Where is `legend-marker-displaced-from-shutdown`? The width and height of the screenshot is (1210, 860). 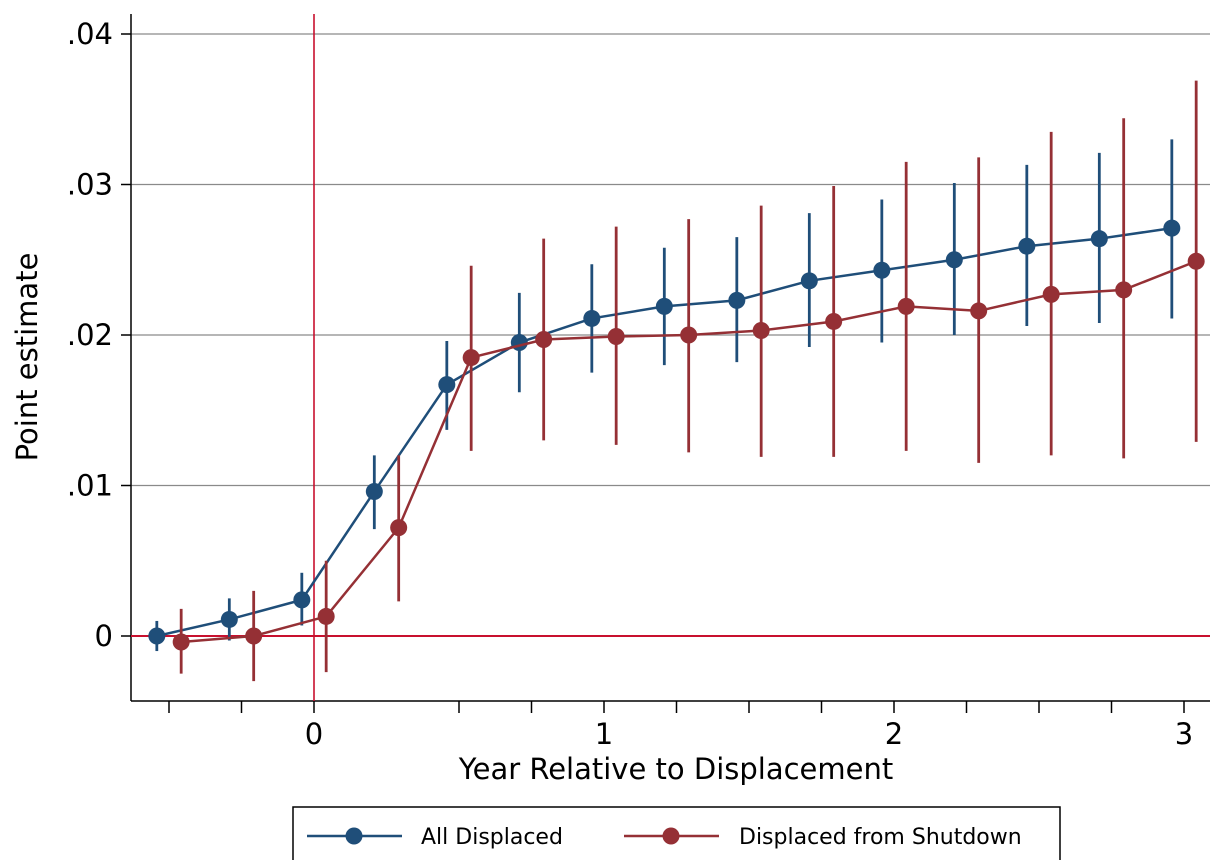
legend-marker-displaced-from-shutdown is located at coordinates (671, 836).